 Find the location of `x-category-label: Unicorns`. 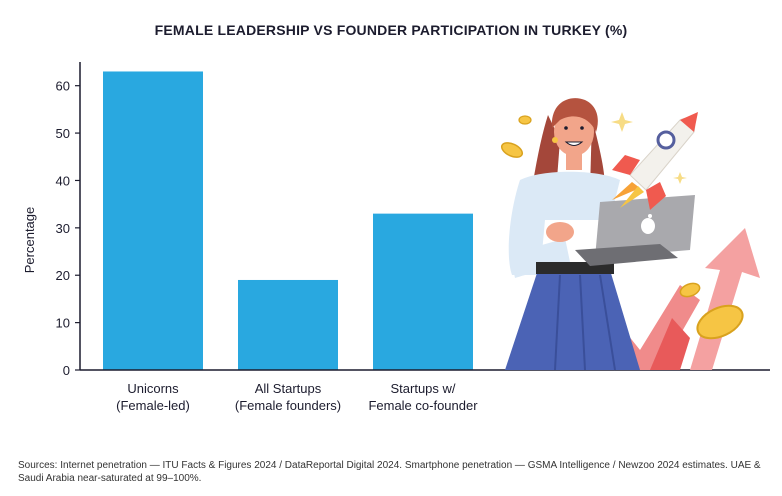

x-category-label: Unicorns is located at coordinates (153, 388).